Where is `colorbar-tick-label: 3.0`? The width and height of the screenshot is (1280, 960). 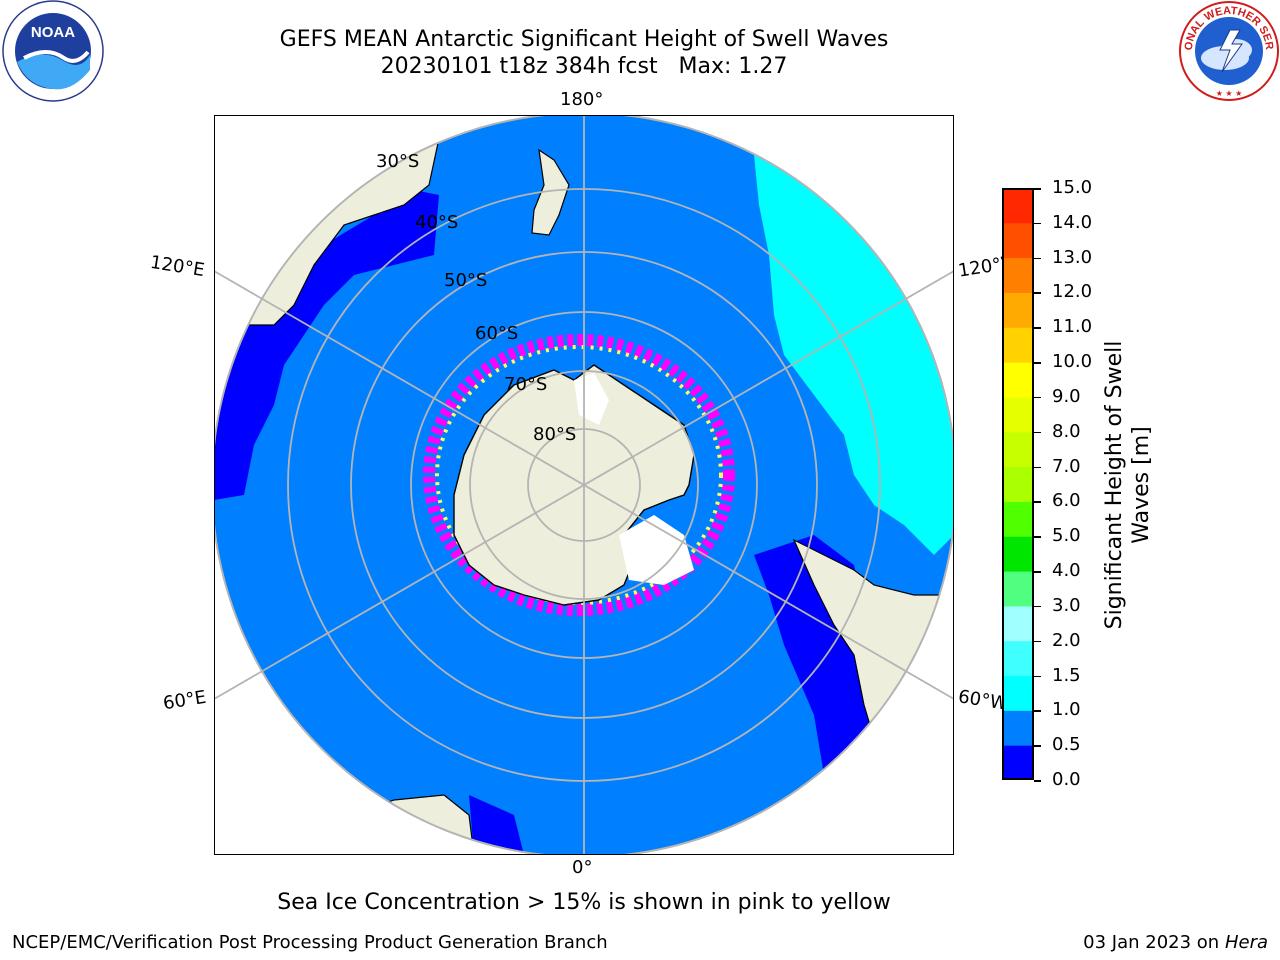
colorbar-tick-label: 3.0 is located at coordinates (1066, 605).